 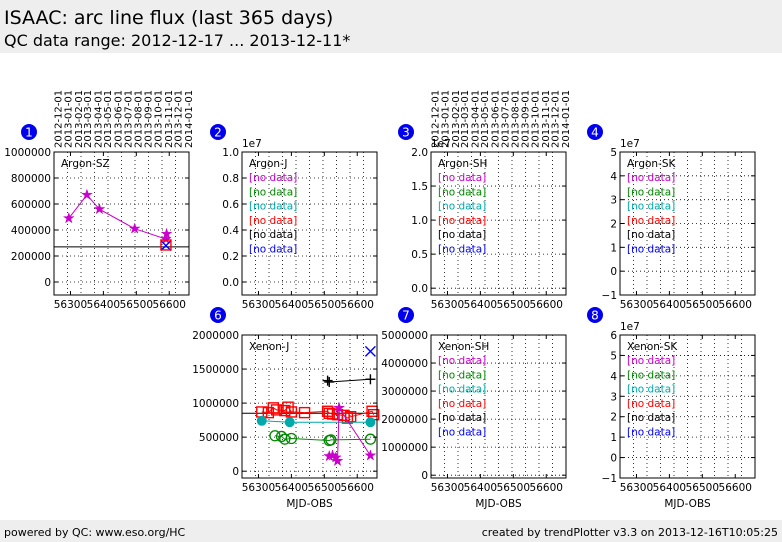 What do you see at coordinates (230, 231) in the screenshot?
I see `y-tick-label: 0.4` at bounding box center [230, 231].